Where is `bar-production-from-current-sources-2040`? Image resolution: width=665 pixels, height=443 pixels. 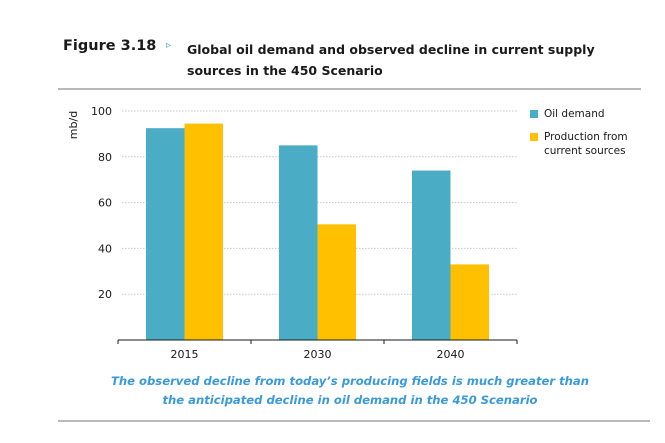 bar-production-from-current-sources-2040 is located at coordinates (469, 302).